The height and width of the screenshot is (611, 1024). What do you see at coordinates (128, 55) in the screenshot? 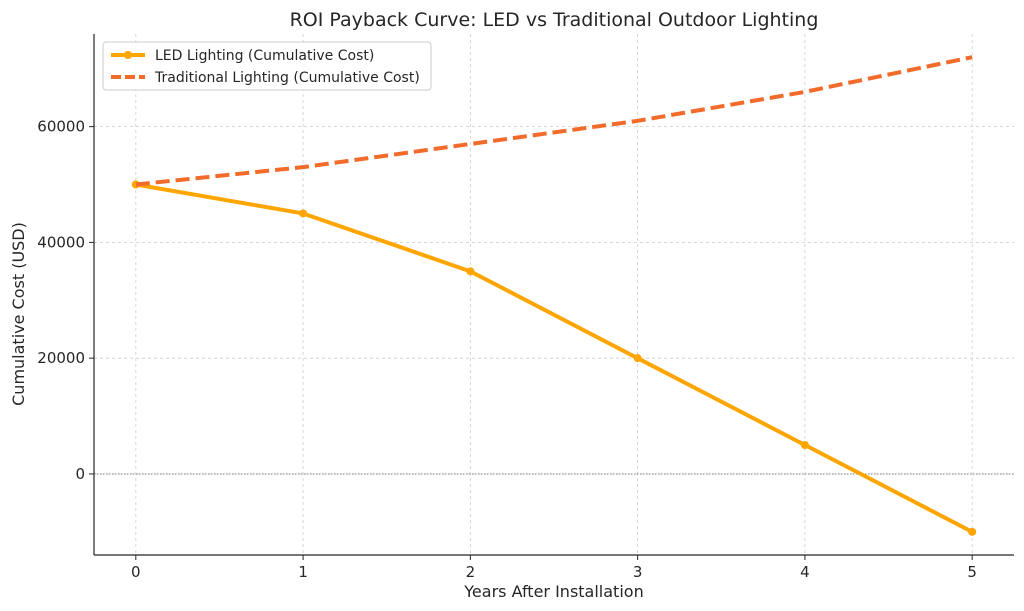
I see `legend-marker` at bounding box center [128, 55].